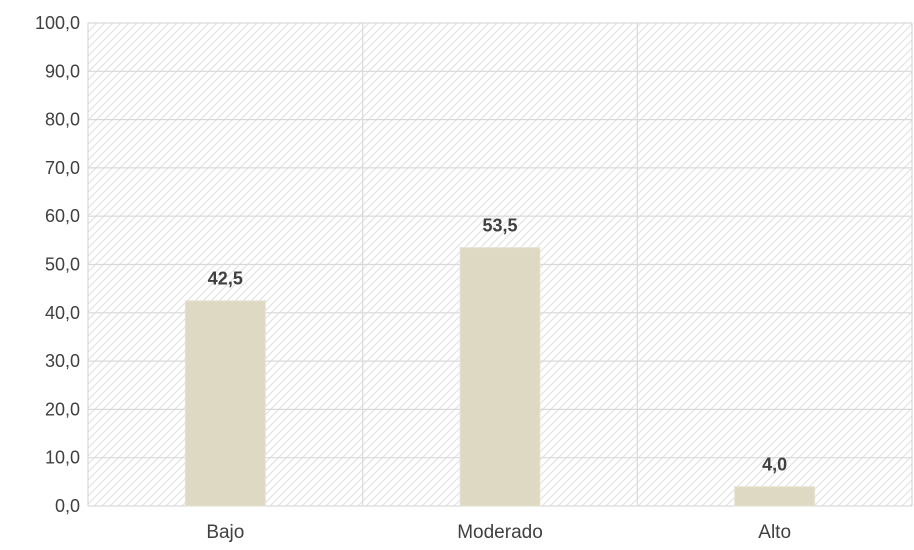 The height and width of the screenshot is (550, 914). I want to click on data-label: 4,0, so click(774, 465).